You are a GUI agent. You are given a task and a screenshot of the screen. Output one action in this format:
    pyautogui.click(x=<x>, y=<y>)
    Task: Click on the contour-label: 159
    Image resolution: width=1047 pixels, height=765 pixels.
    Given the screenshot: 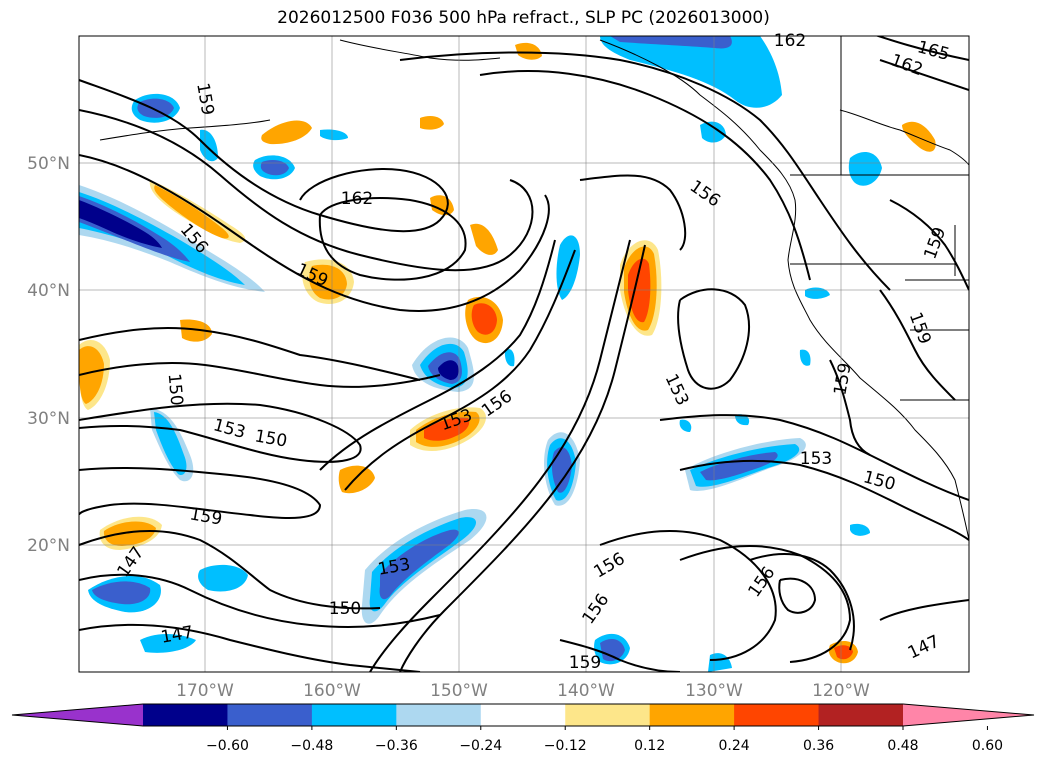 What is the action you would take?
    pyautogui.click(x=585, y=663)
    